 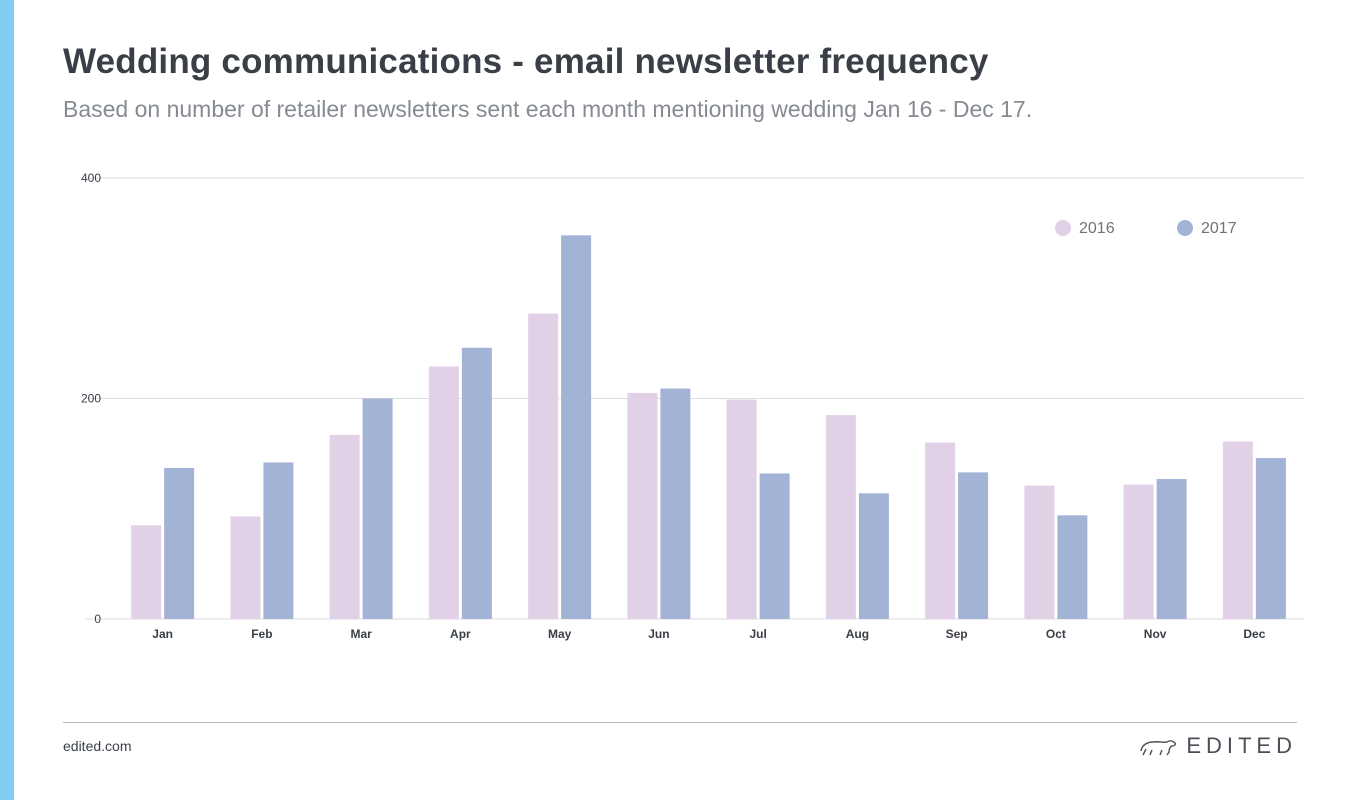 I want to click on bar-2017-dec, so click(x=1270, y=538).